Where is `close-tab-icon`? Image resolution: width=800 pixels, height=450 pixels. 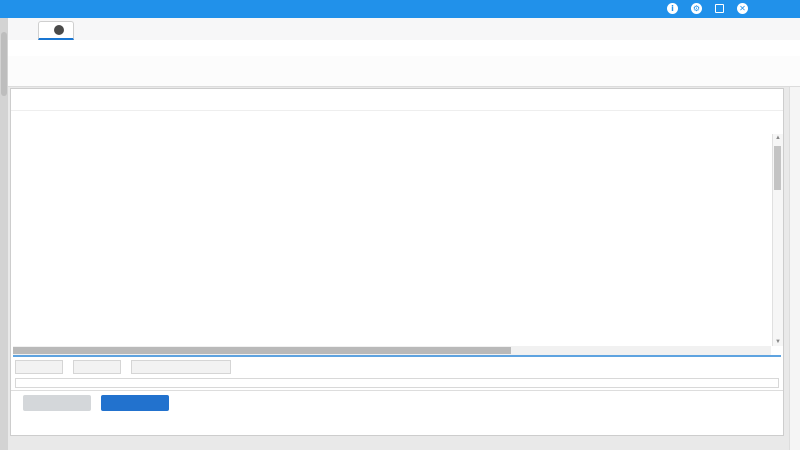
close-tab-icon is located at coordinates (59, 30).